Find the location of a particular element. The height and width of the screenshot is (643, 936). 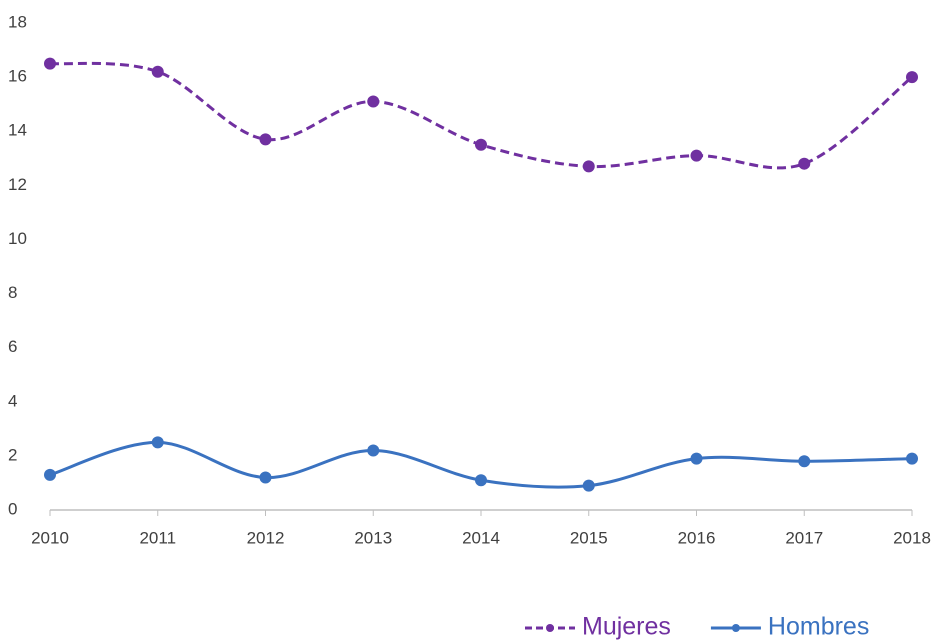

y-tick-label: 2 is located at coordinates (12, 454).